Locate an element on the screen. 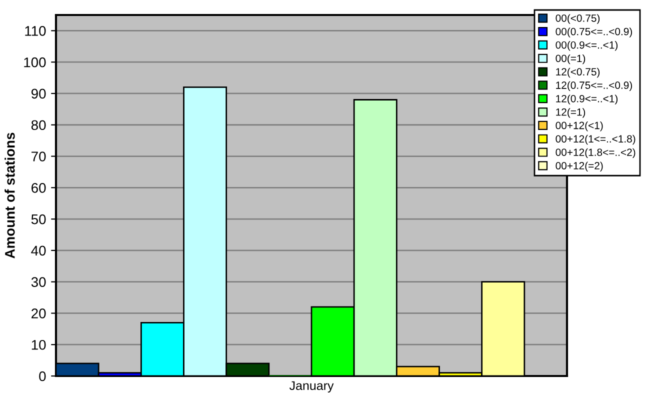  y-tick-label: 80 is located at coordinates (38, 125).